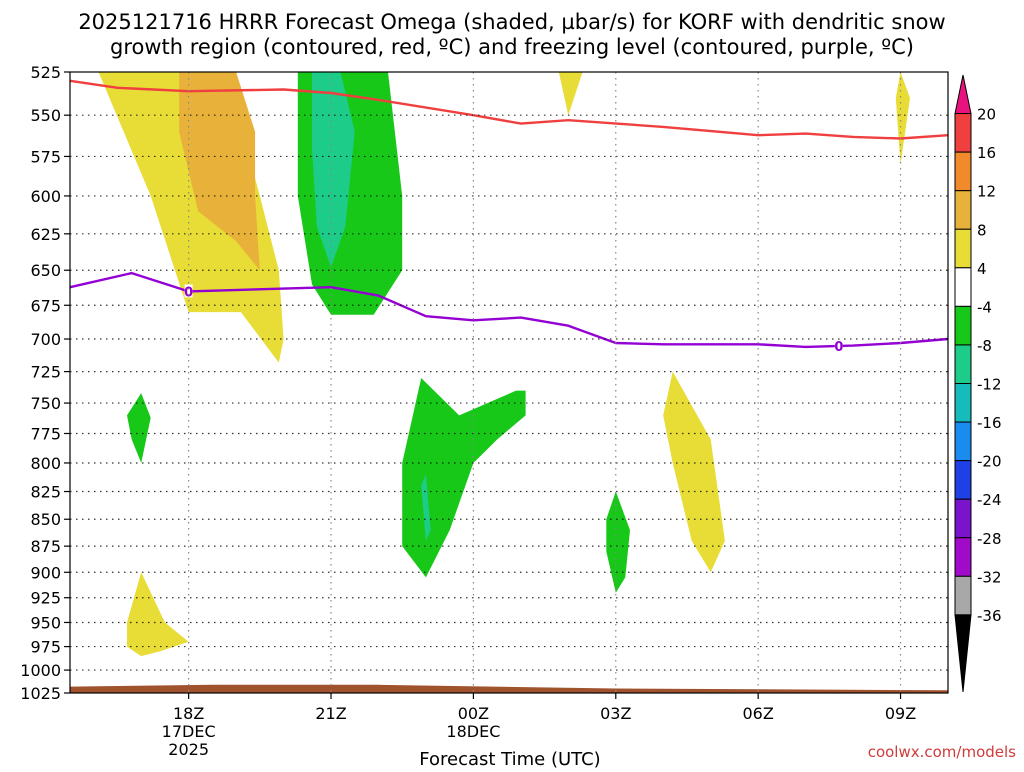 This screenshot has width=1024, height=772. I want to click on y-tick-label-800: 800, so click(45, 463).